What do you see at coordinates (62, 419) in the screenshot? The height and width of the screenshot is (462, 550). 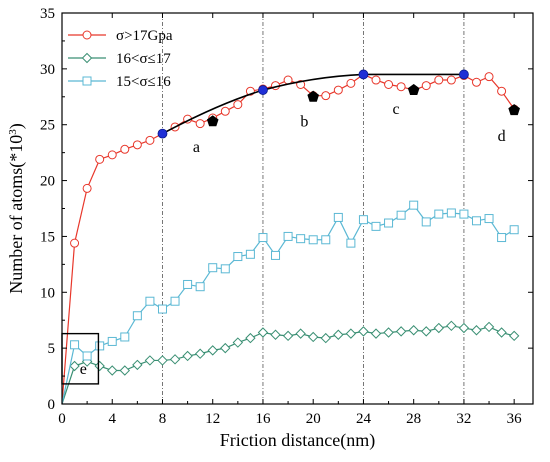 I see `x-tick-label: 0` at bounding box center [62, 419].